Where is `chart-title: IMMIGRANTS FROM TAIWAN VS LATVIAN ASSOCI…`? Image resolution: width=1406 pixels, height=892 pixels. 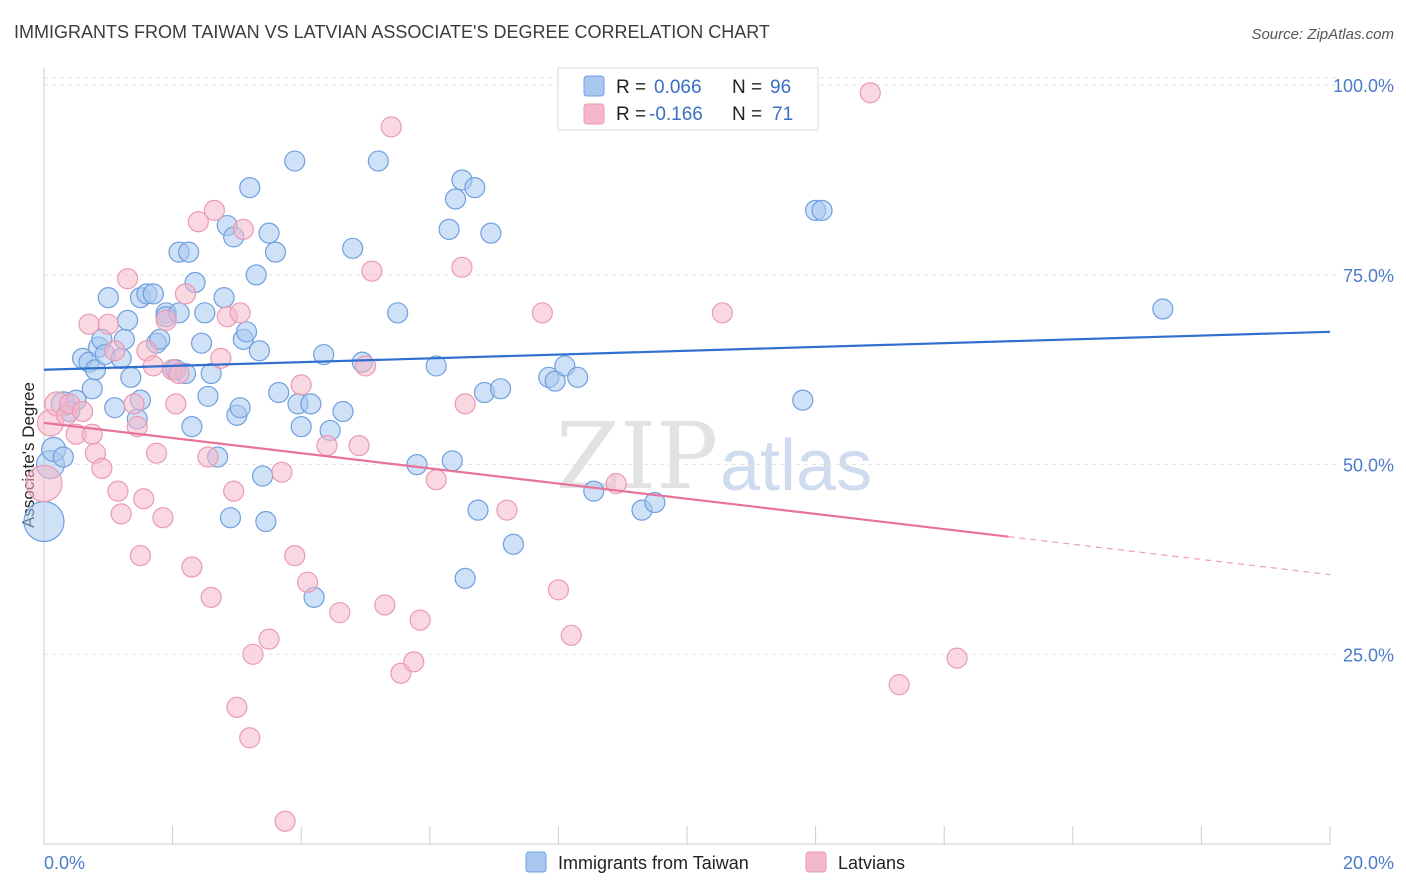
chart-title: IMMIGRANTS FROM TAIWAN VS LATVIAN ASSOCI… is located at coordinates (392, 32).